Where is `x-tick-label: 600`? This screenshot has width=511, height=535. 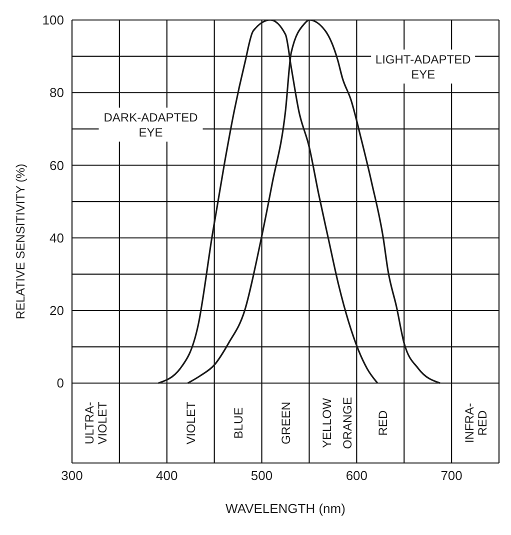
x-tick-label: 600 is located at coordinates (357, 476).